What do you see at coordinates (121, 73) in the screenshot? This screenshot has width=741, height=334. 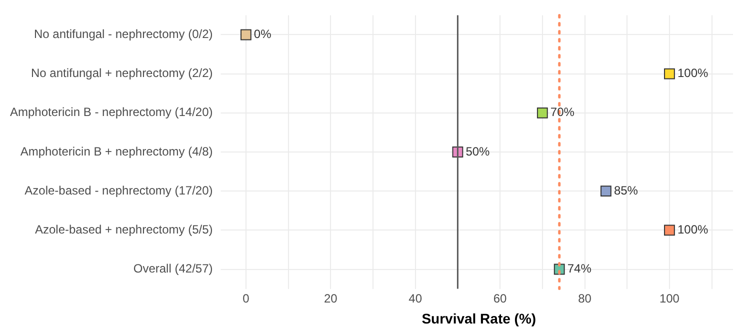 I see `y-tick-label: No antifungal + nephrectomy (2/2)` at bounding box center [121, 73].